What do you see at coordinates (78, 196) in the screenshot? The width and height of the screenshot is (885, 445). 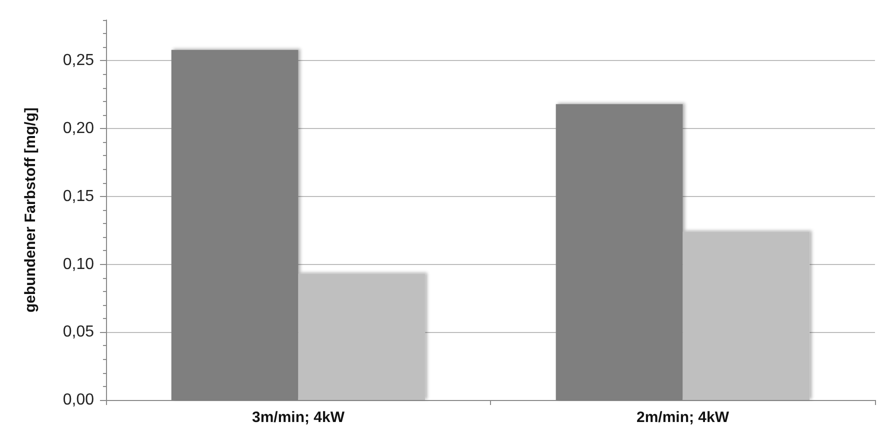 I see `y-tick-label: 0,15` at bounding box center [78, 196].